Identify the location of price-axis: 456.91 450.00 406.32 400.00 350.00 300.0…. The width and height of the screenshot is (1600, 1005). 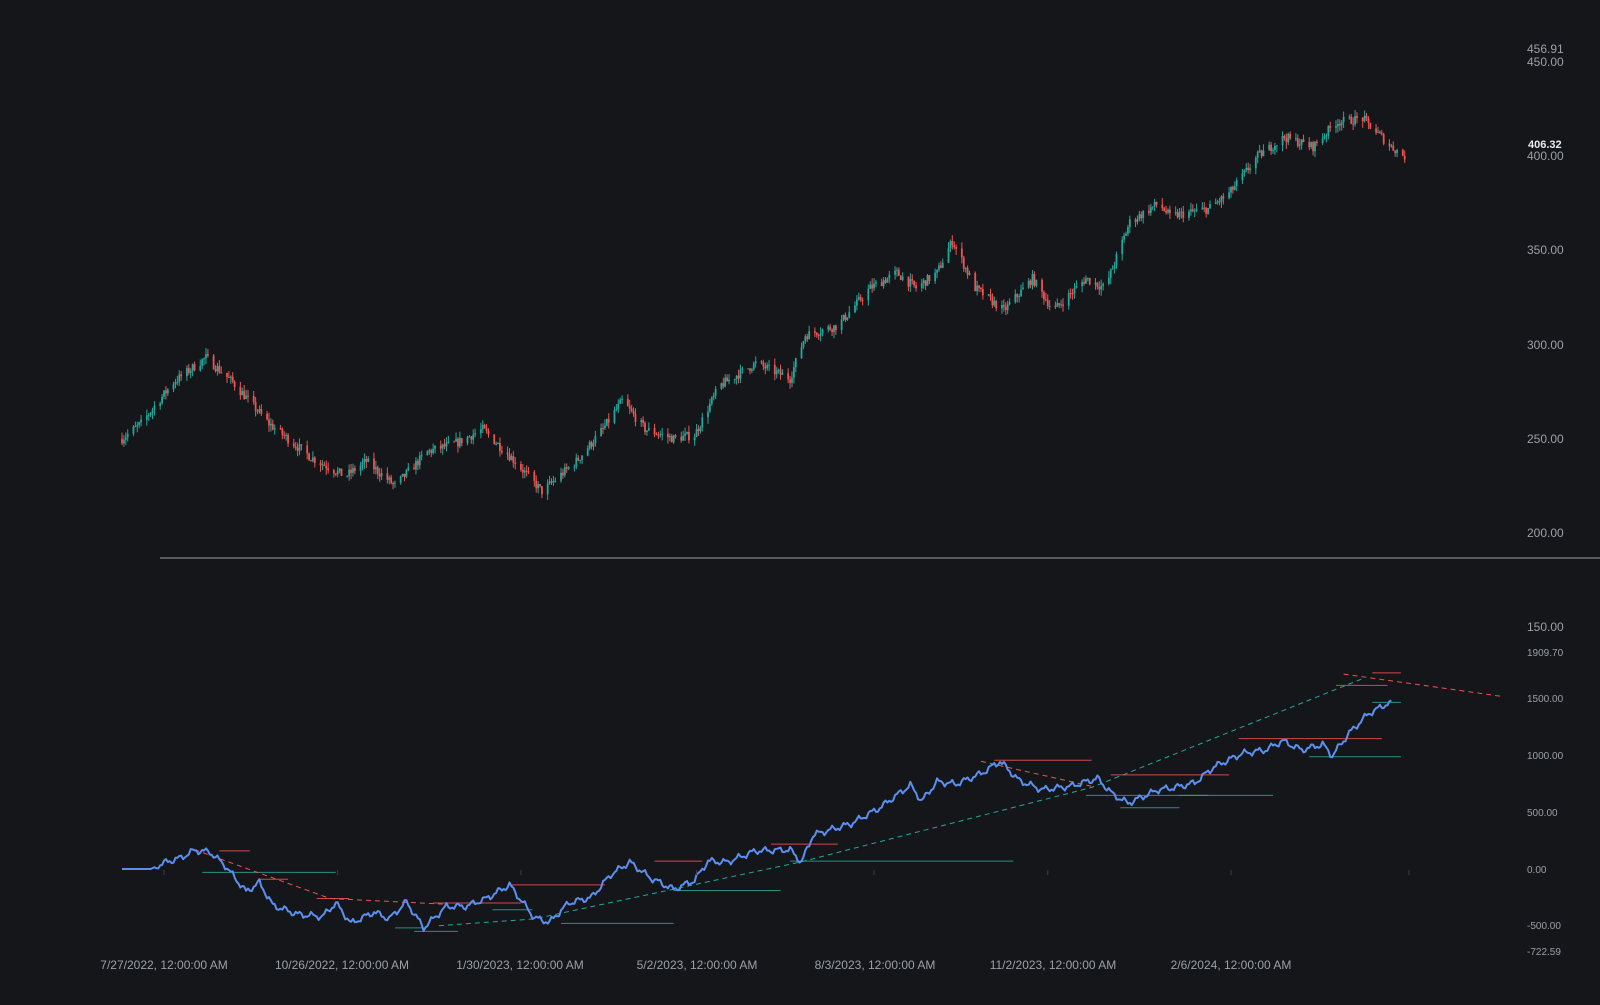
(1545, 338).